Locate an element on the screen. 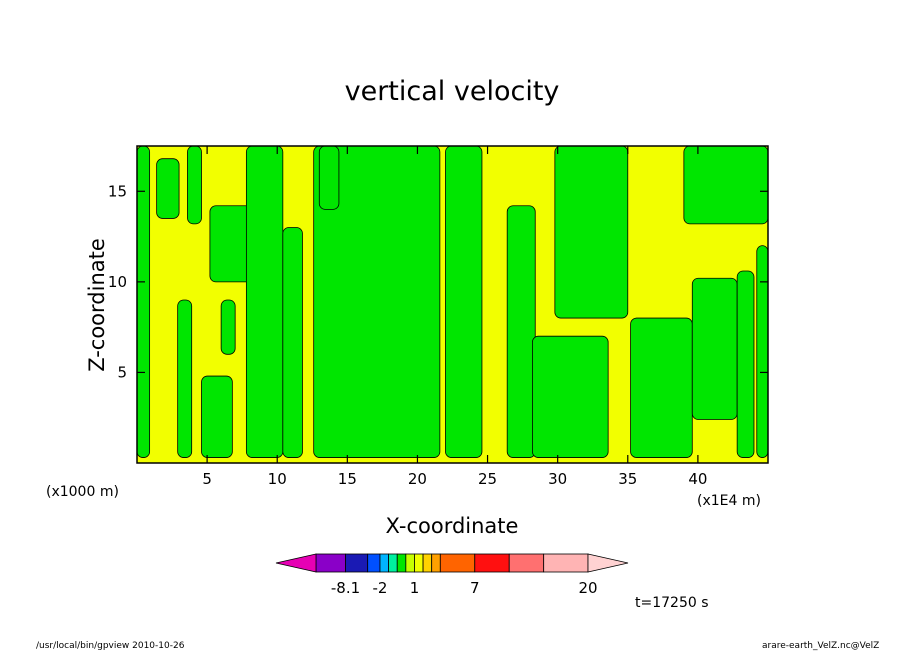  y-tick-label: 15 is located at coordinates (117, 191).